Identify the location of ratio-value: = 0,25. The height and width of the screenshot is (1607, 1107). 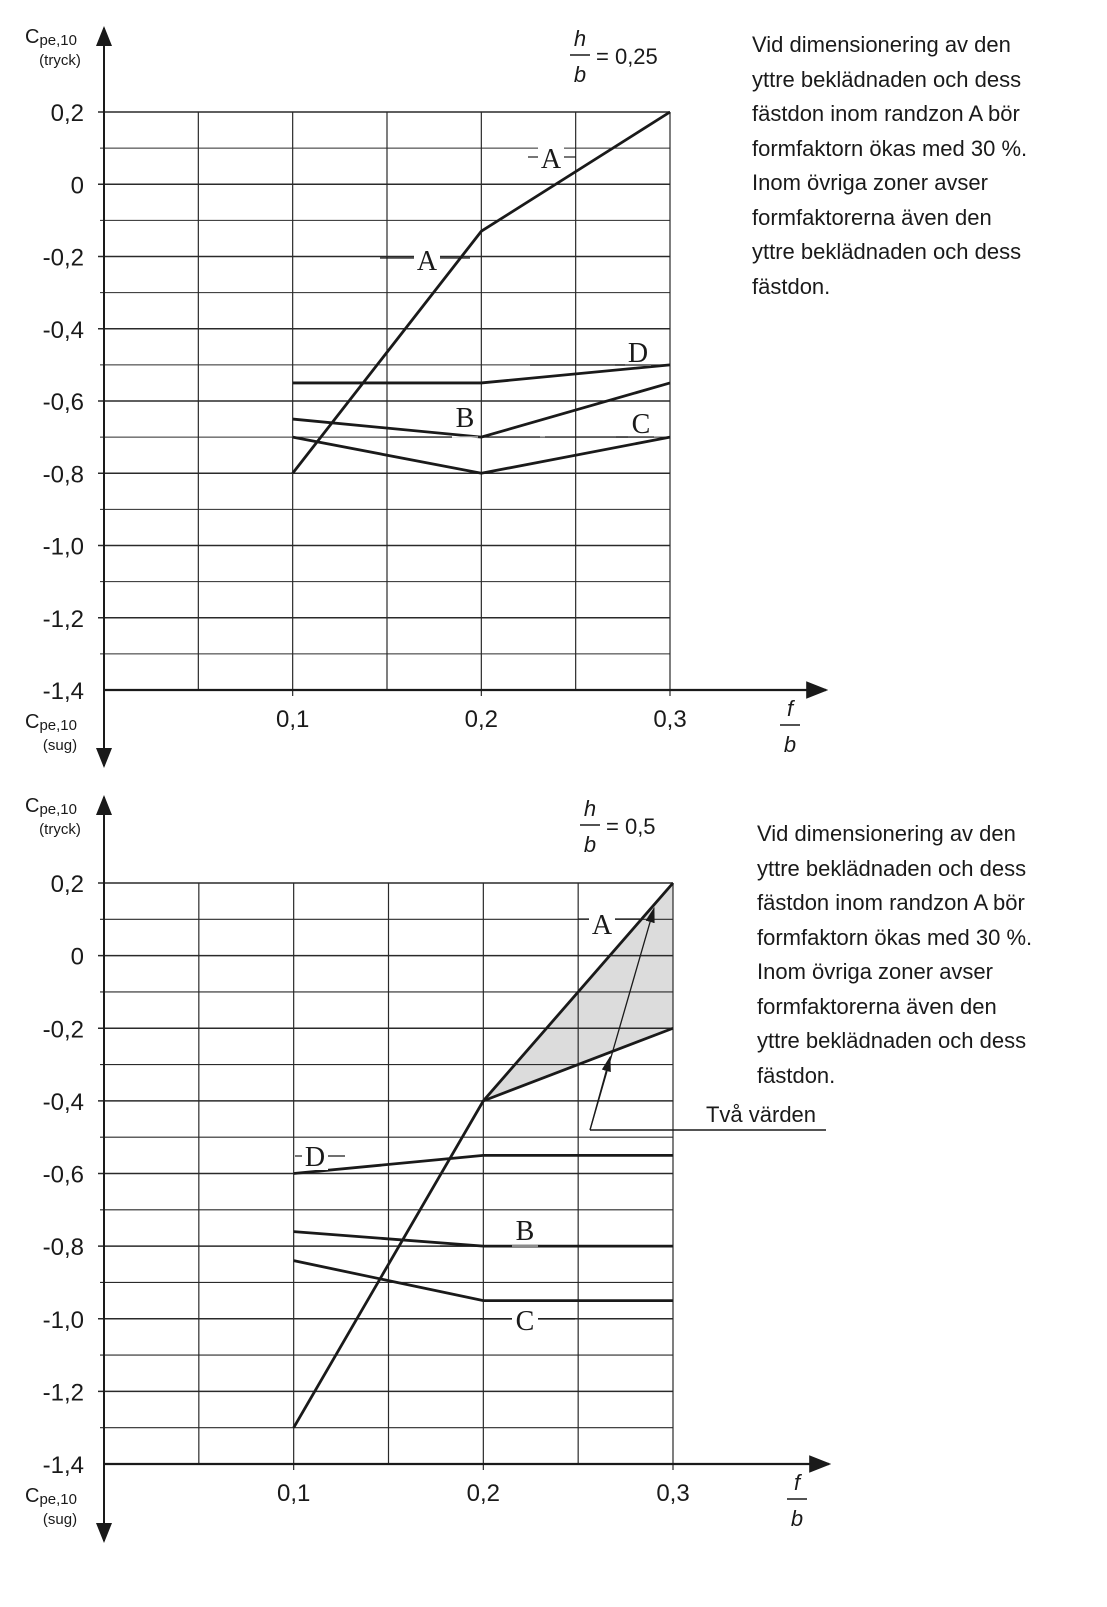
(627, 56).